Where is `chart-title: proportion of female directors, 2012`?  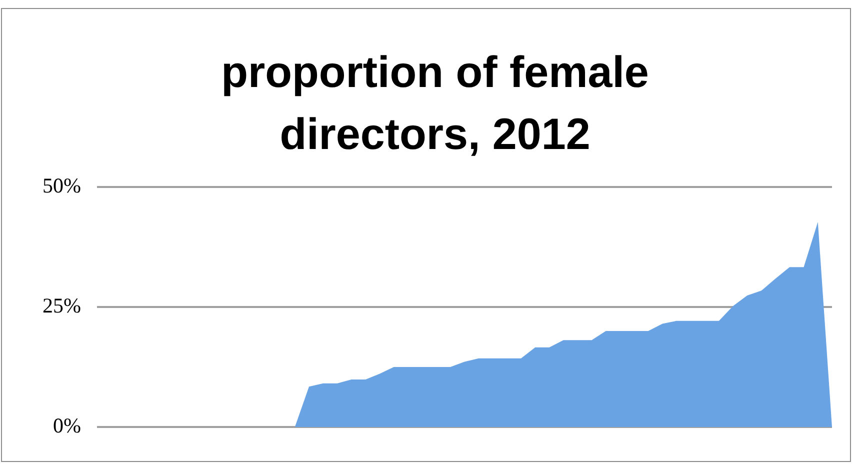 chart-title: proportion of female directors, 2012 is located at coordinates (435, 103).